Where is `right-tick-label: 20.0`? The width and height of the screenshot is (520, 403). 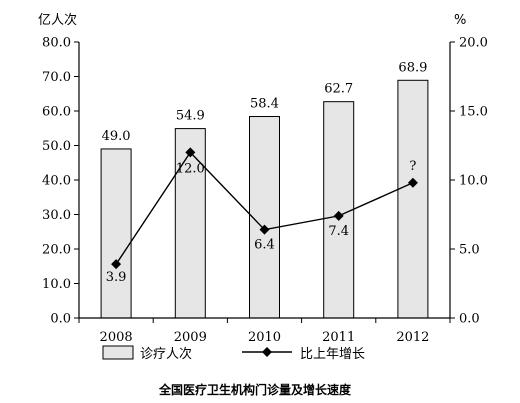
right-tick-label: 20.0 is located at coordinates (473, 43).